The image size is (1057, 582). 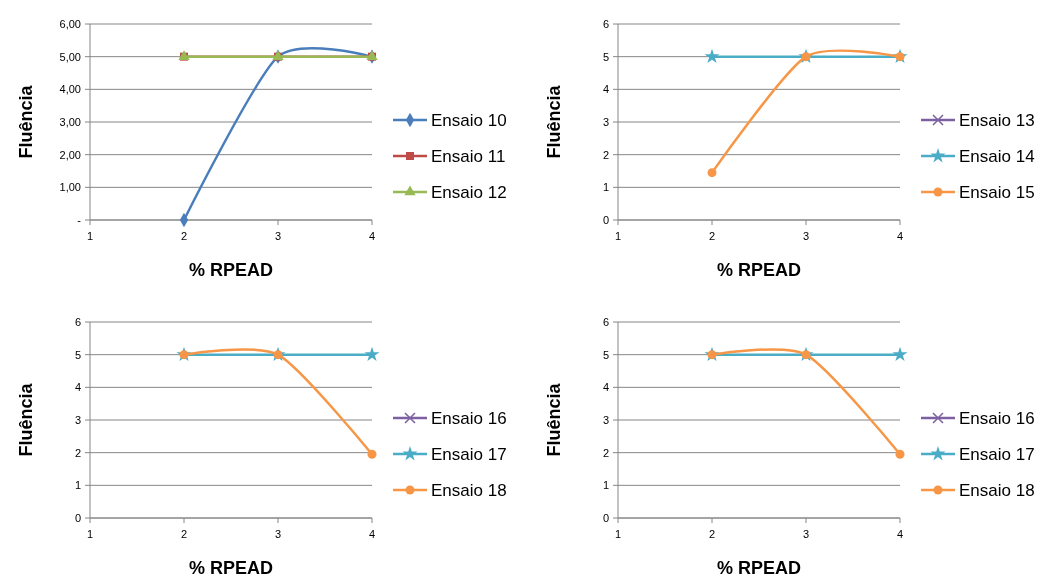 What do you see at coordinates (997, 192) in the screenshot?
I see `legend-label: Ensaio 15` at bounding box center [997, 192].